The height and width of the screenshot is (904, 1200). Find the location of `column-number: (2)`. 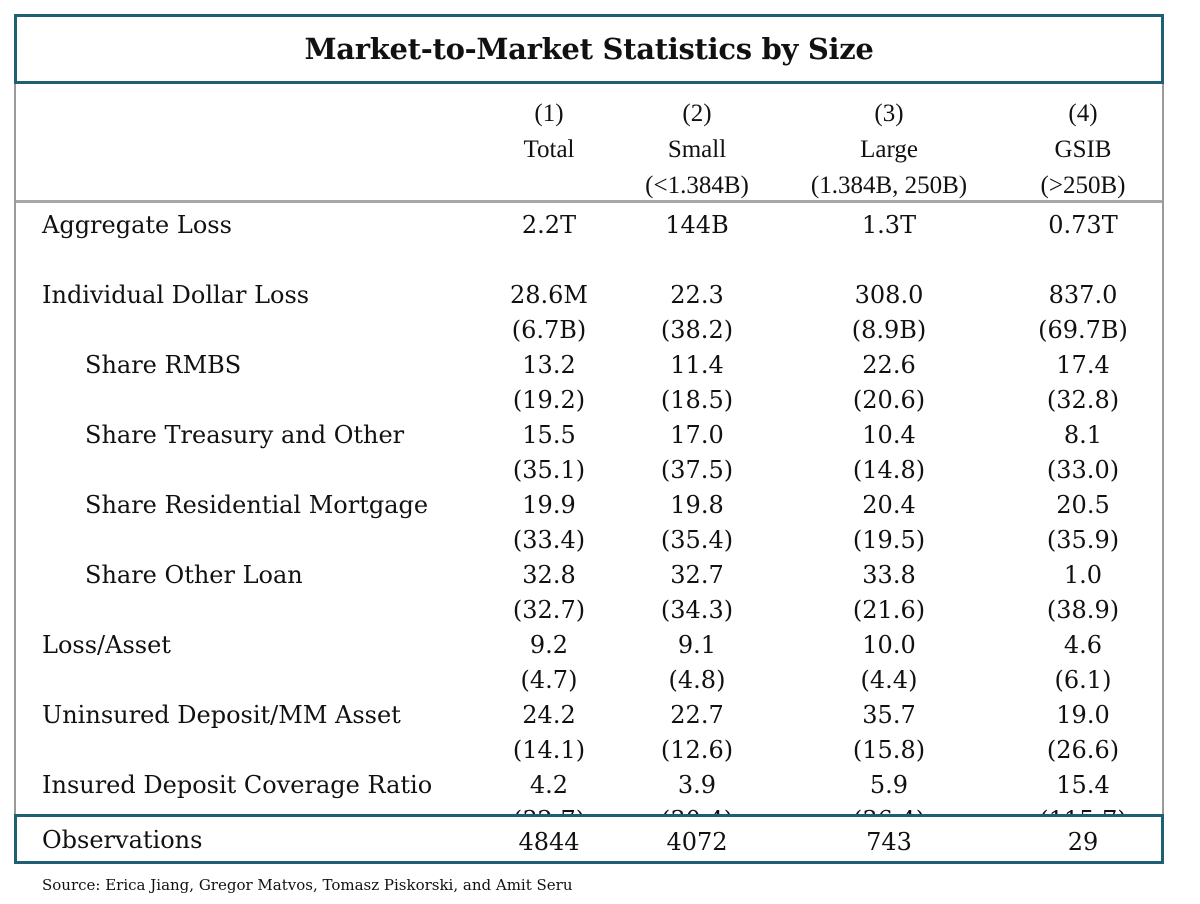

column-number: (2) is located at coordinates (697, 113).